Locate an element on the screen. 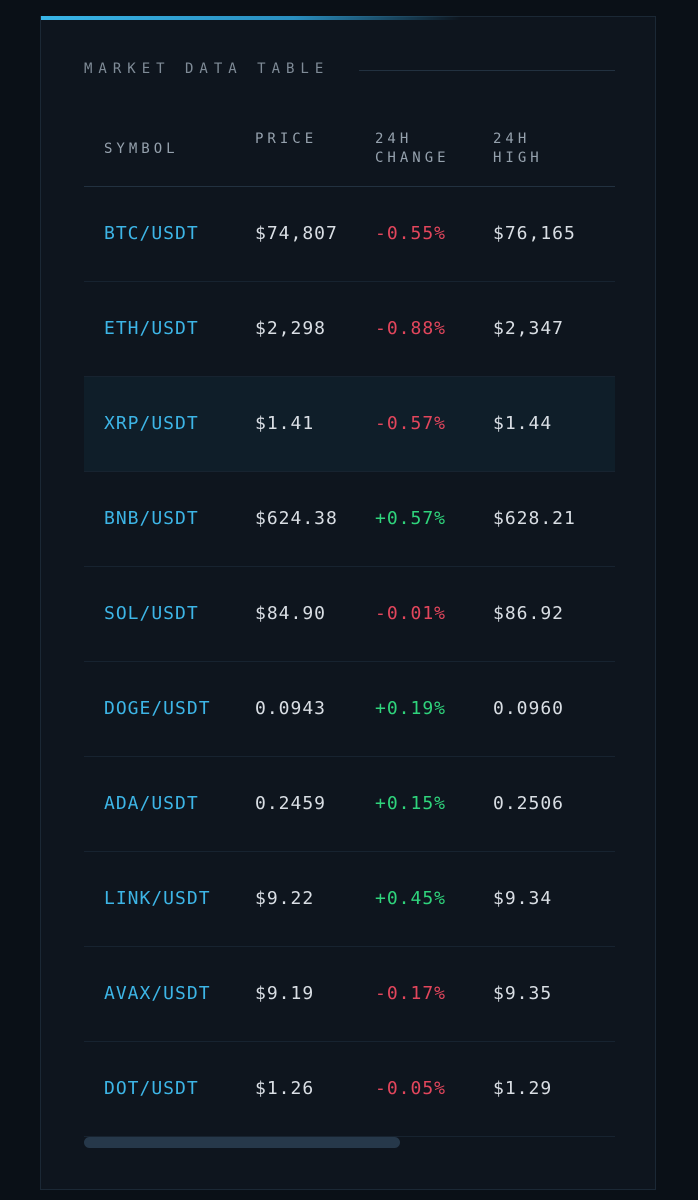 Image resolution: width=698 pixels, height=1200 pixels. symbol: BNB/USDT is located at coordinates (151, 518).